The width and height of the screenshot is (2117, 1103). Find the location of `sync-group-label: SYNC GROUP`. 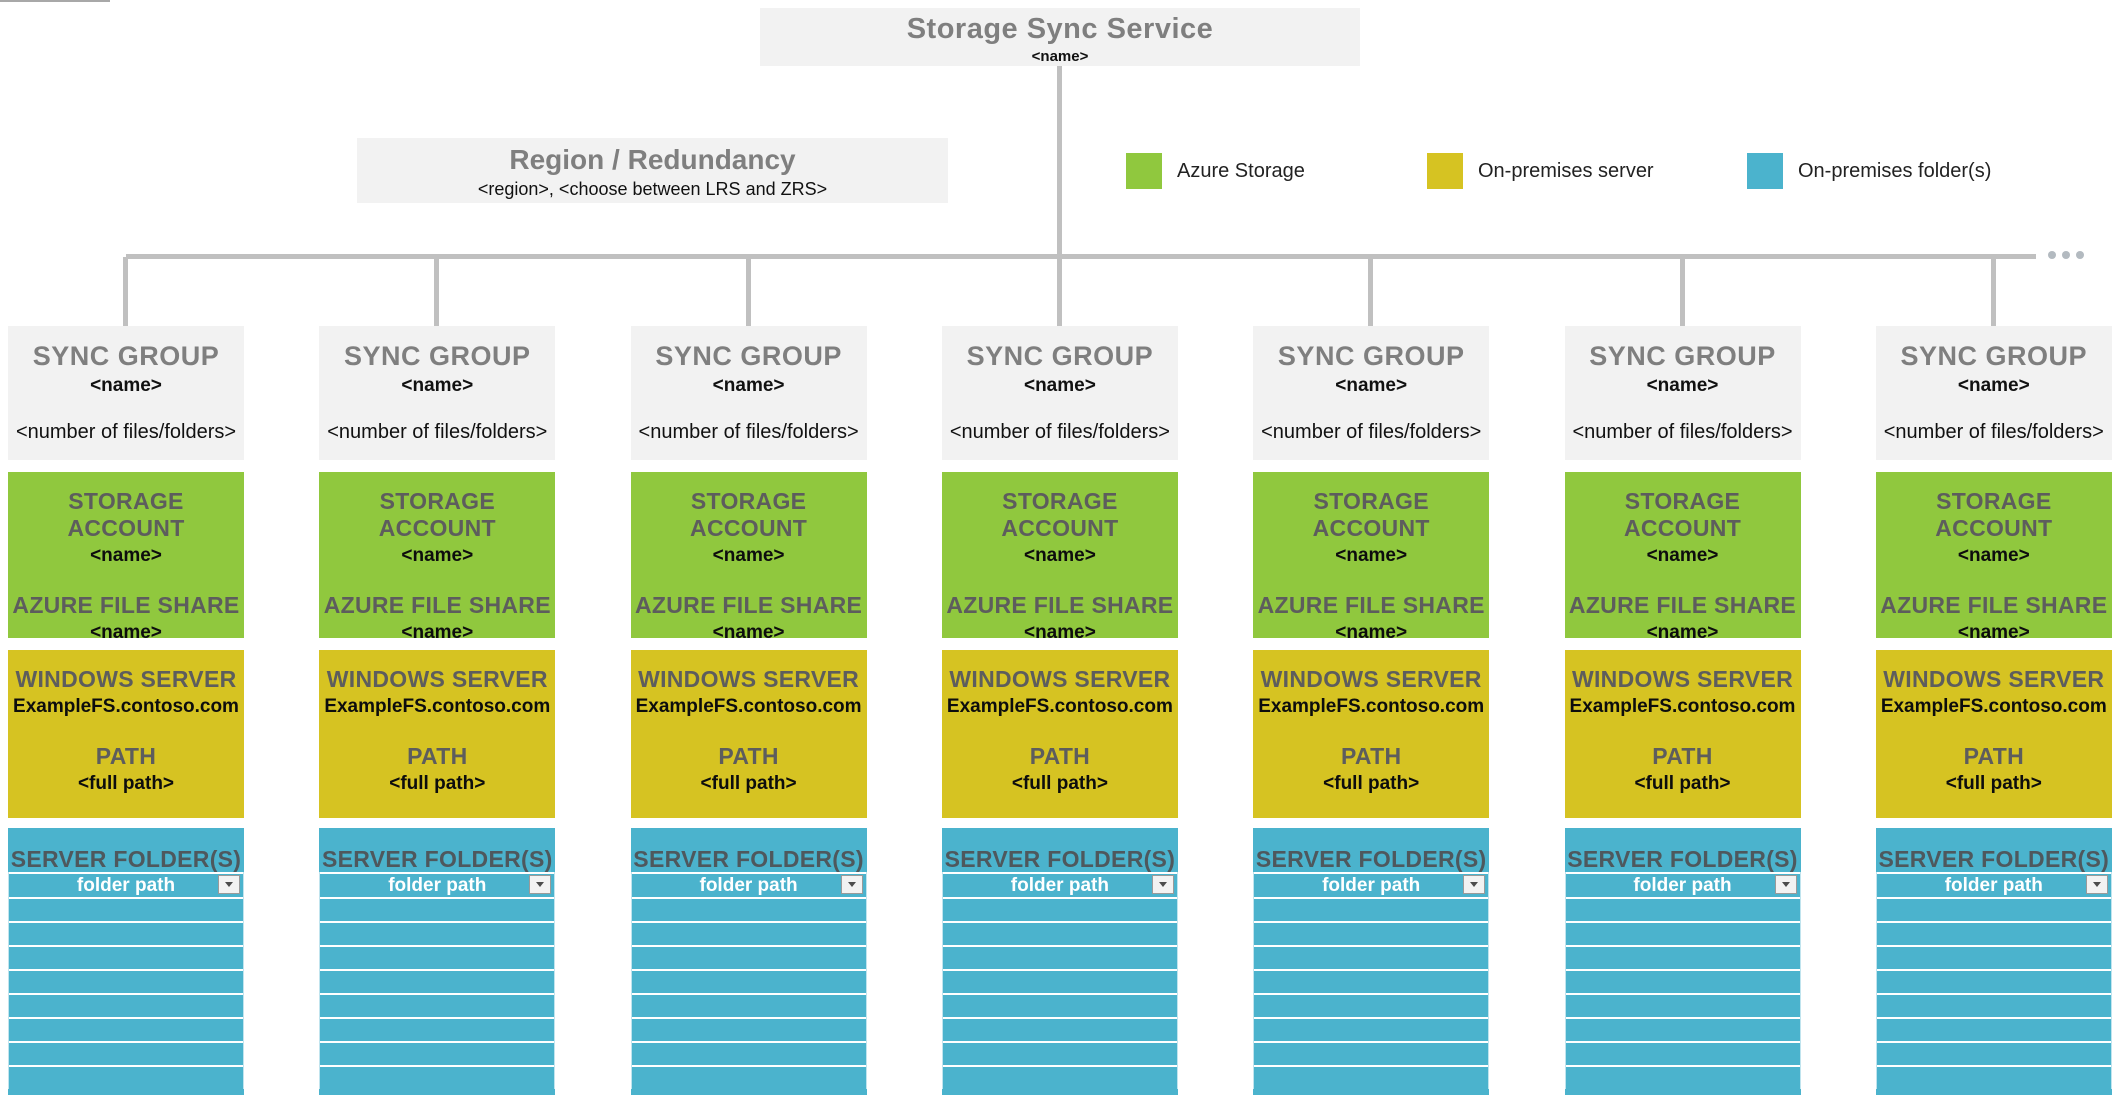

sync-group-label: SYNC GROUP is located at coordinates (1060, 356).